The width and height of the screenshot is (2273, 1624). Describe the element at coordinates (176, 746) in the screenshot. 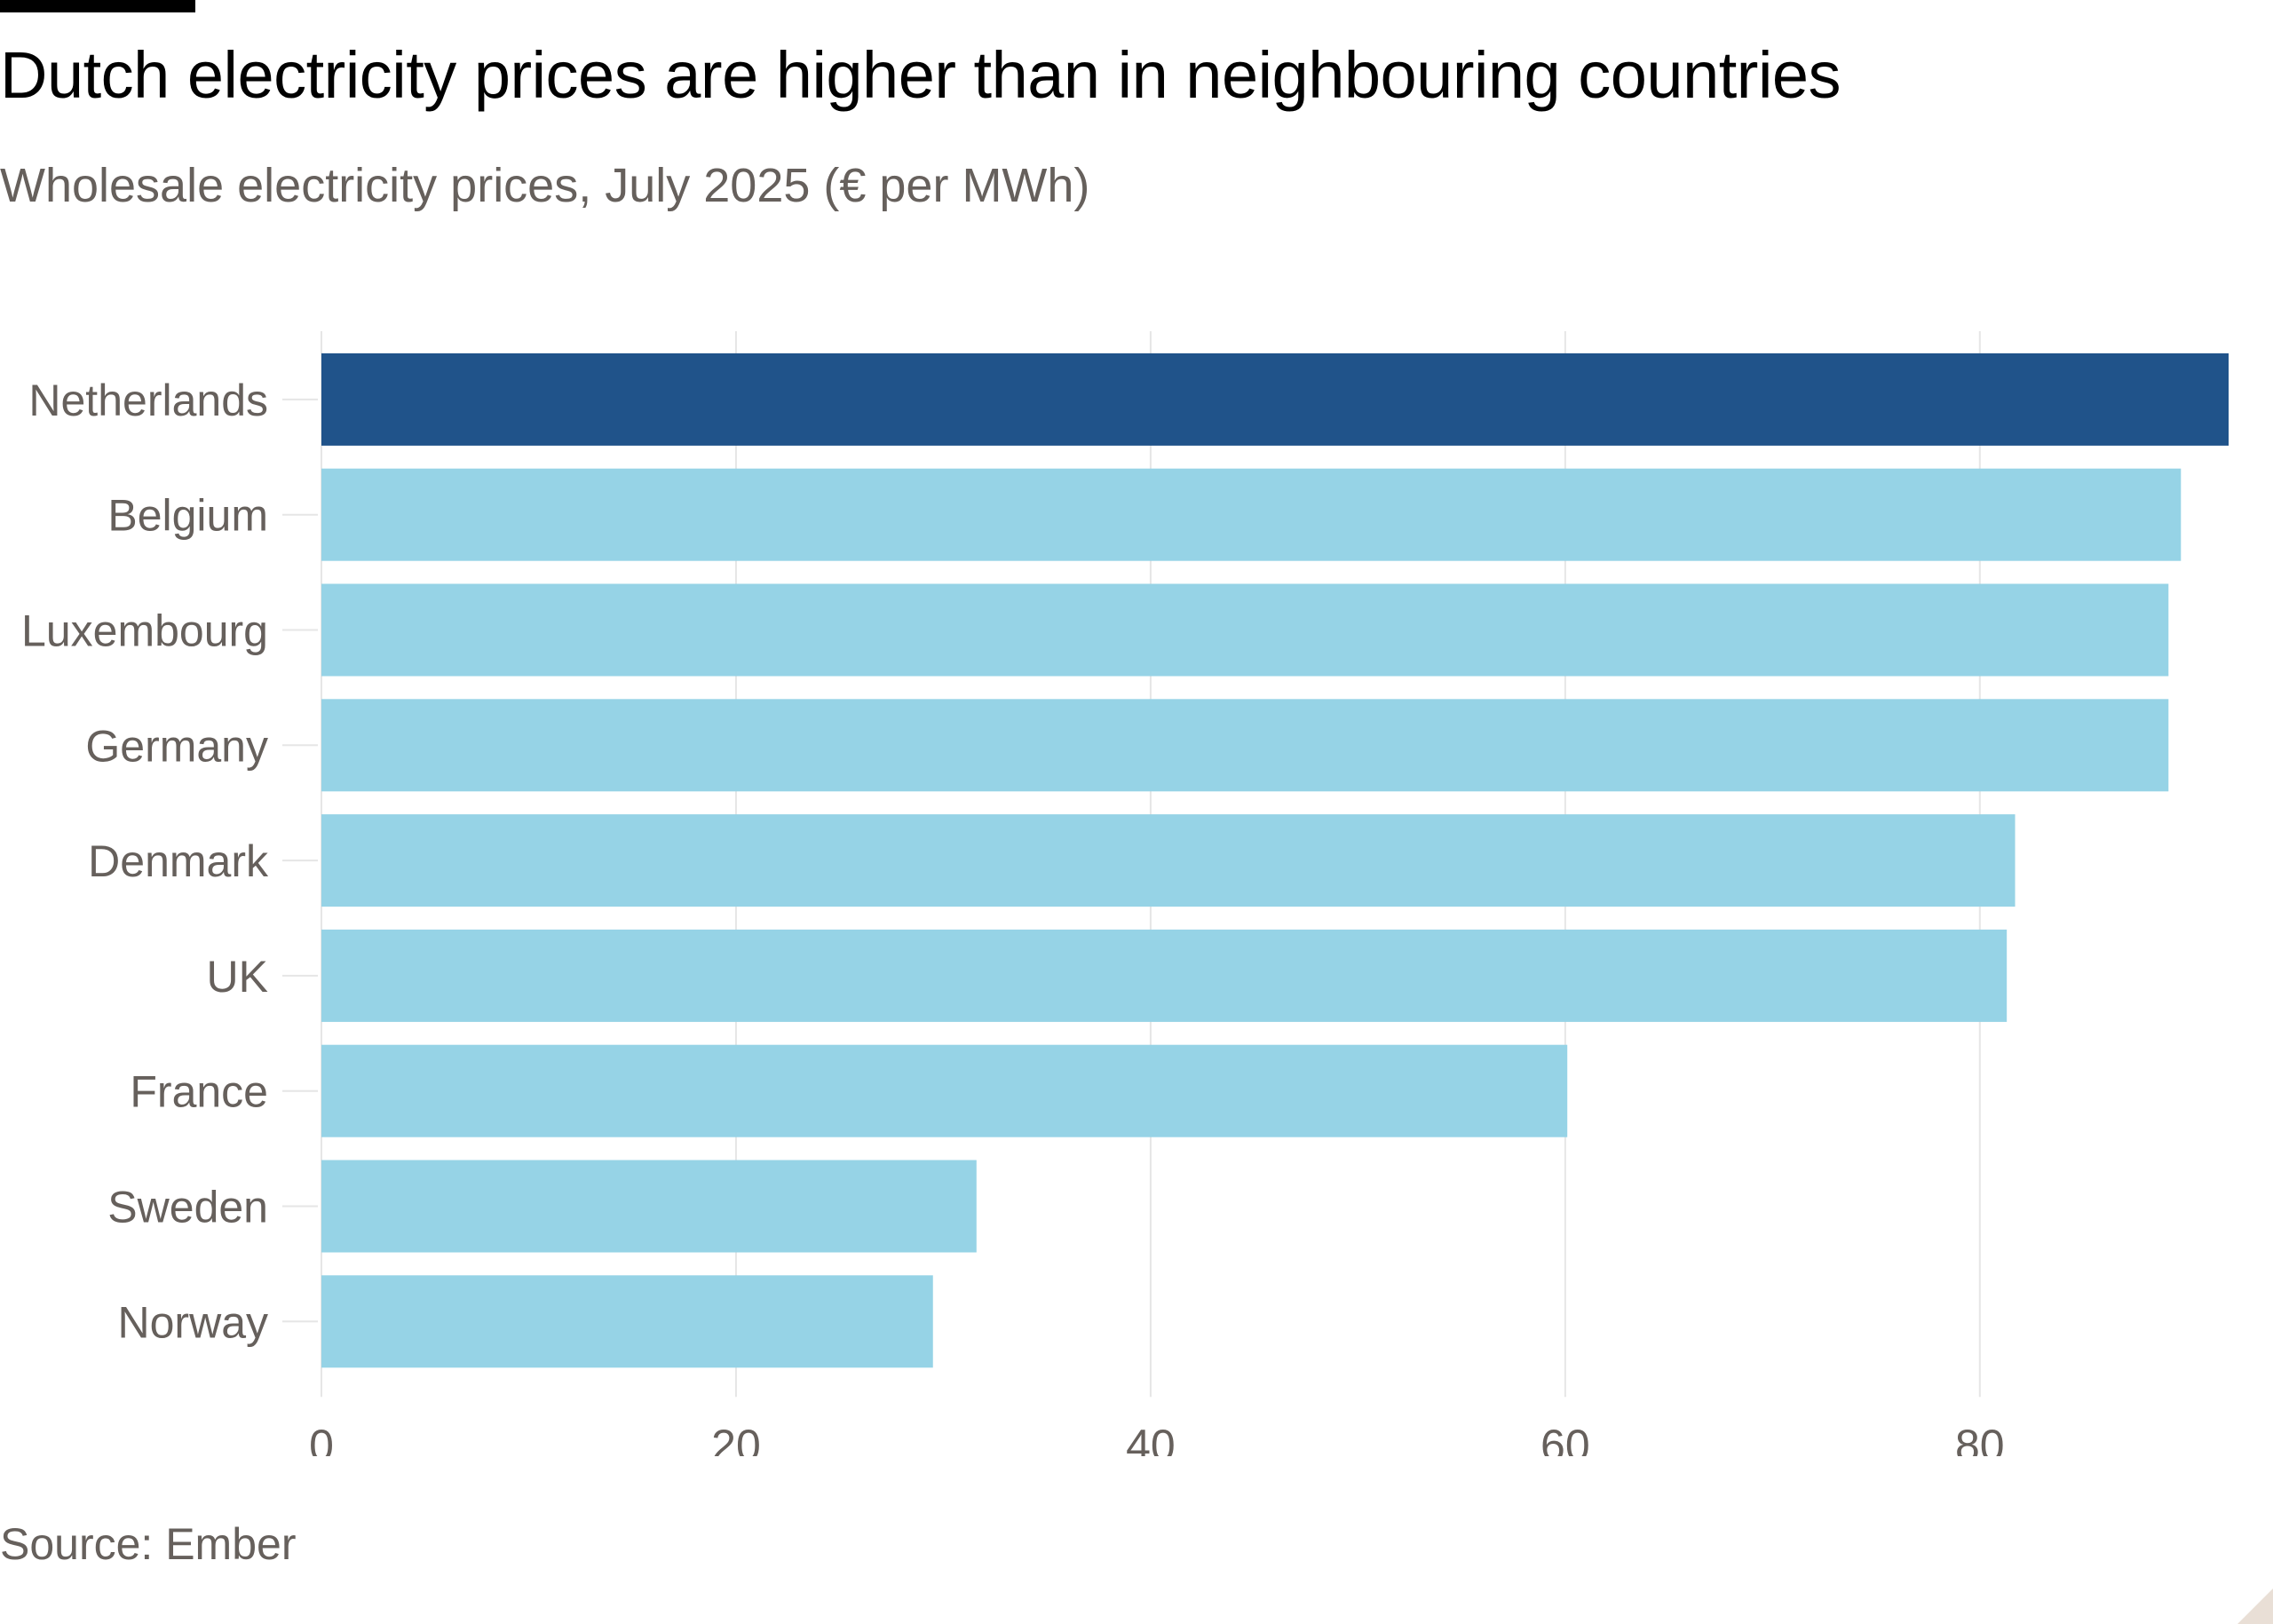

I see `category-label-germany: Germany` at that location.